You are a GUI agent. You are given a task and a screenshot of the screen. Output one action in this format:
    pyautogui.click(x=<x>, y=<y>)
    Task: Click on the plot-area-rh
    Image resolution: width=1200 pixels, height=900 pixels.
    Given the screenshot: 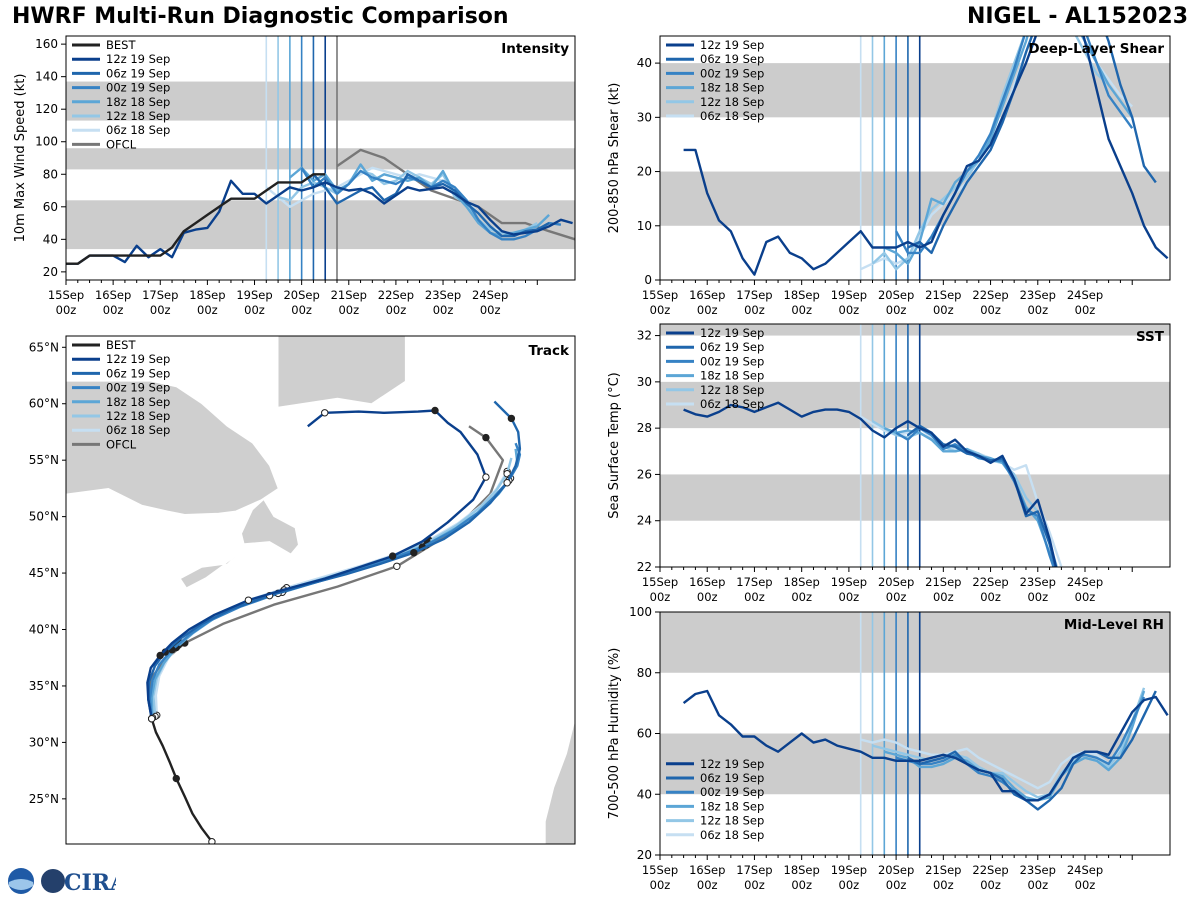 What is the action you would take?
    pyautogui.click(x=915, y=733)
    